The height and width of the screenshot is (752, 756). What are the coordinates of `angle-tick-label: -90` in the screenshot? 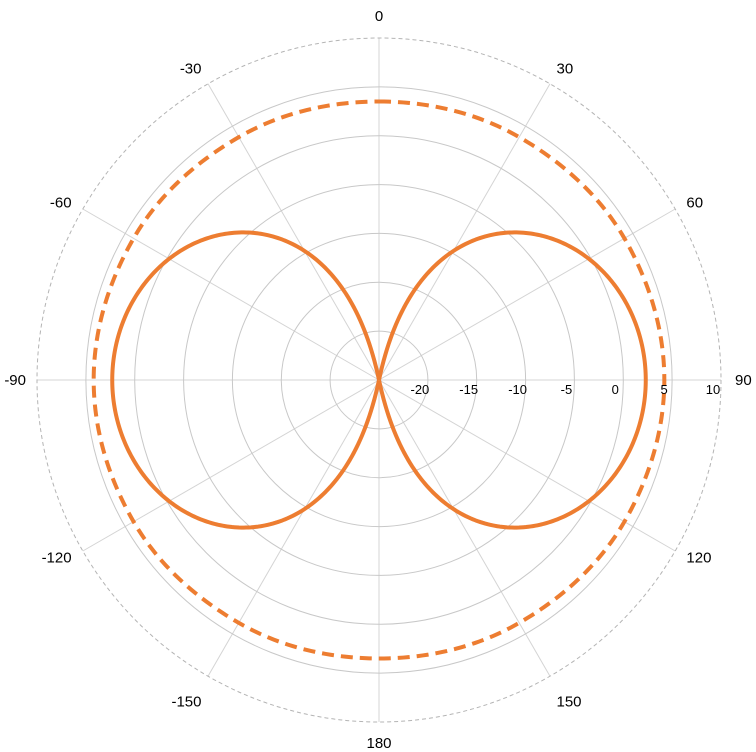 It's located at (15, 380).